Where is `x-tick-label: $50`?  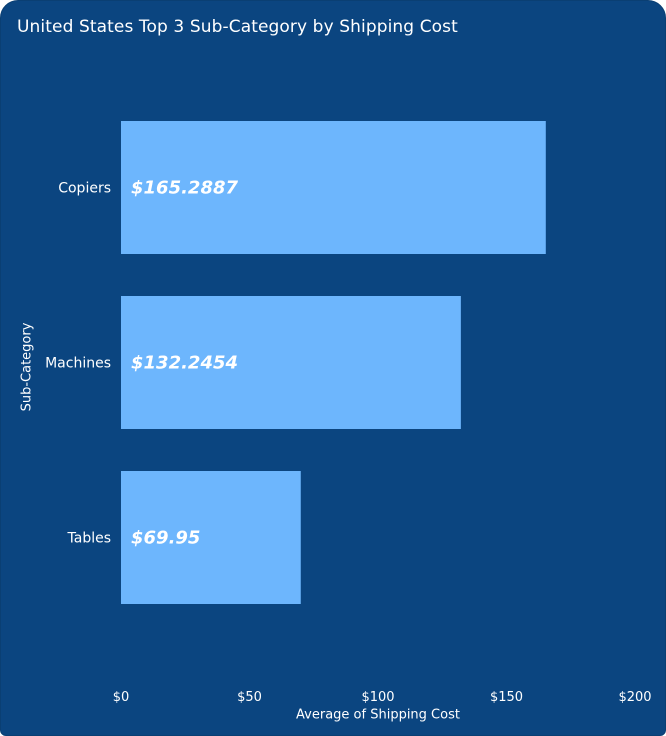
x-tick-label: $50 is located at coordinates (249, 697).